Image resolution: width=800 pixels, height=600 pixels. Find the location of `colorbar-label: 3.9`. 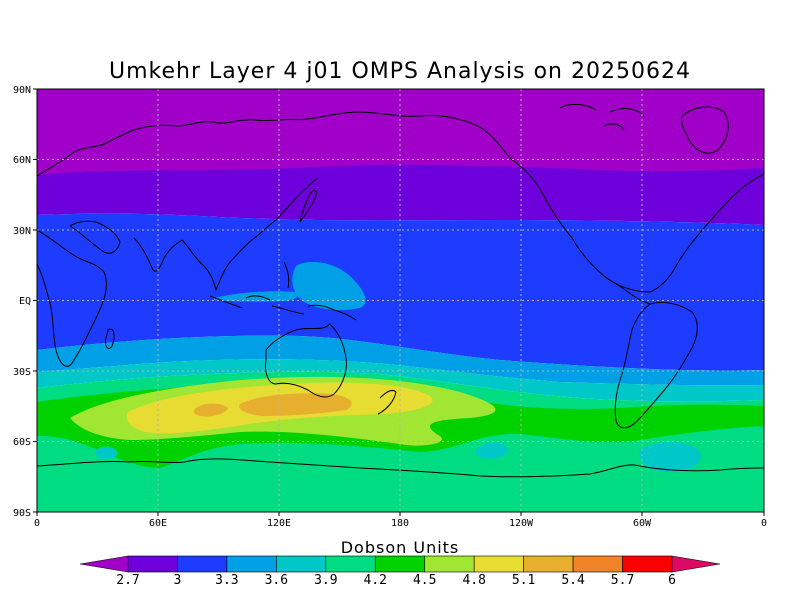

colorbar-label: 3.9 is located at coordinates (325, 580).